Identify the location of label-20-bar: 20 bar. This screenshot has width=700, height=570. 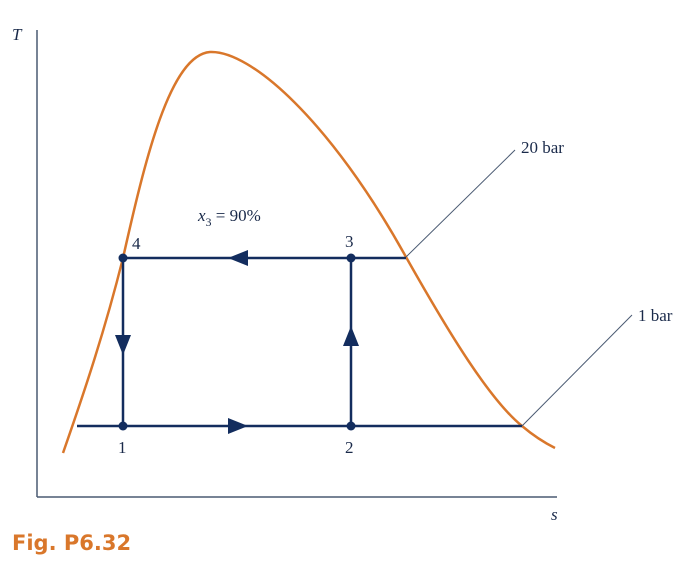
(542, 147).